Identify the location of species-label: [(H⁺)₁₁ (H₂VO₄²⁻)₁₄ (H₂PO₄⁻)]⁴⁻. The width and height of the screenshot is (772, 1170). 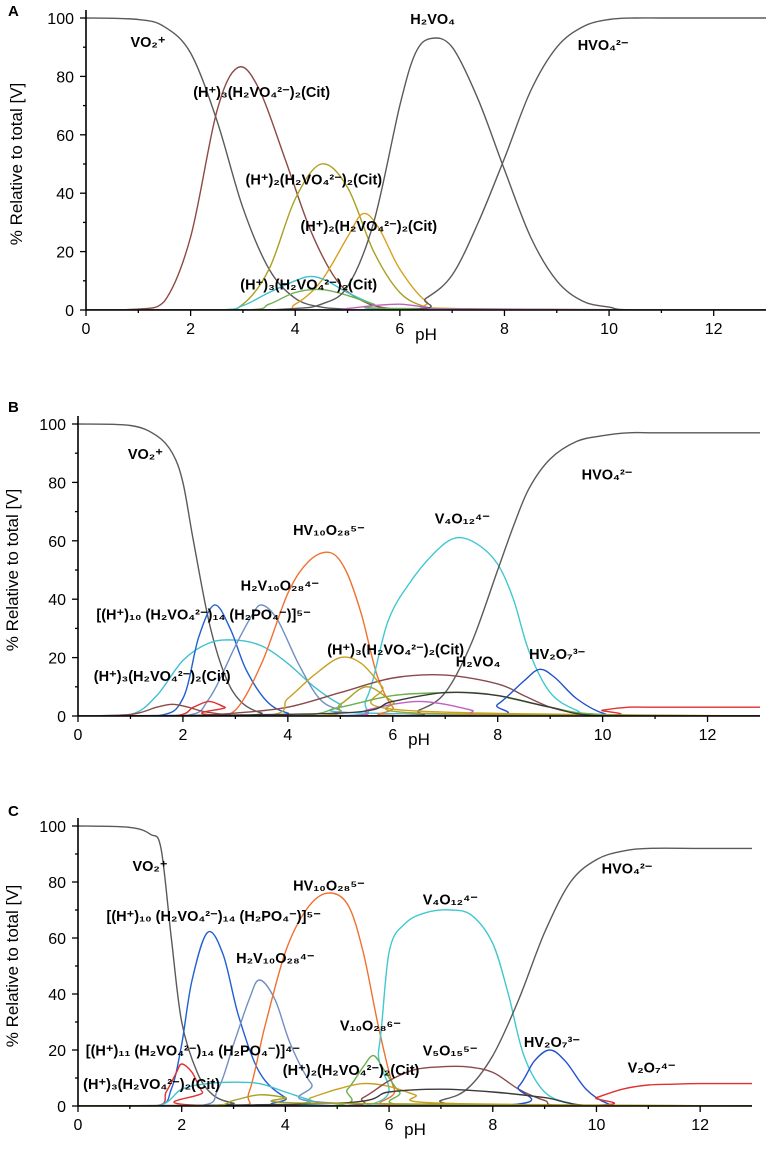
(193, 1052).